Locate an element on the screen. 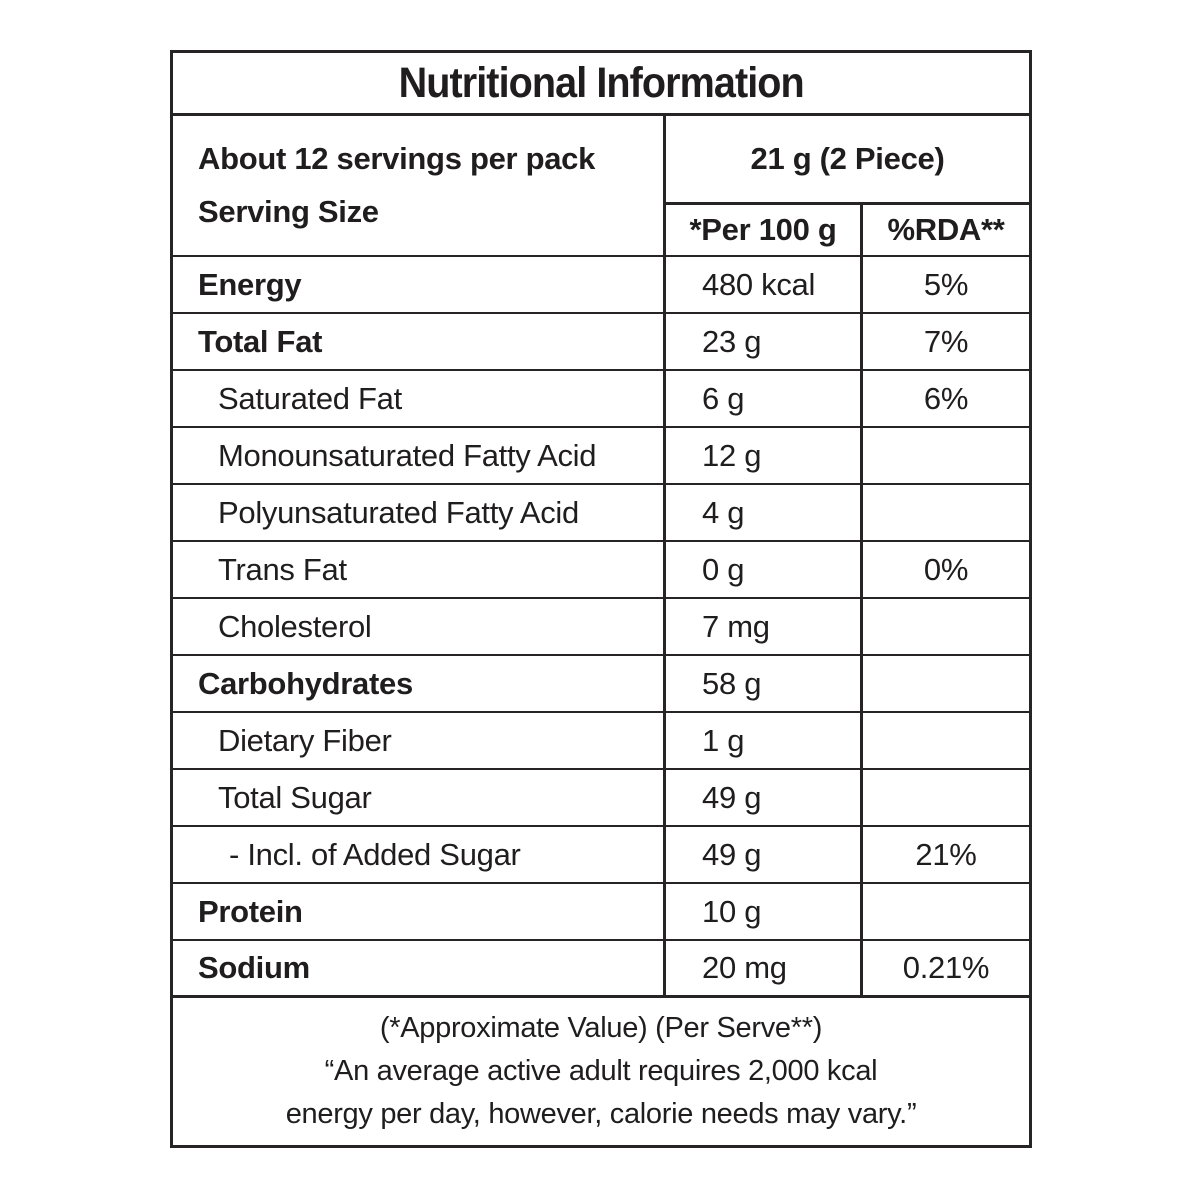 This screenshot has width=1200, height=1200. table-row: Total Sugar 49 g is located at coordinates (601, 798).